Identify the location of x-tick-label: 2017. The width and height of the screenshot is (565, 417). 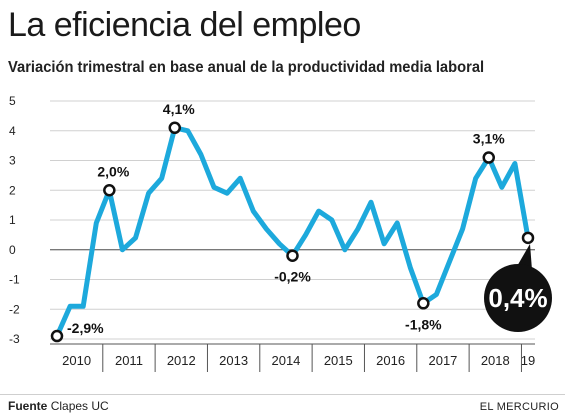
(442, 360).